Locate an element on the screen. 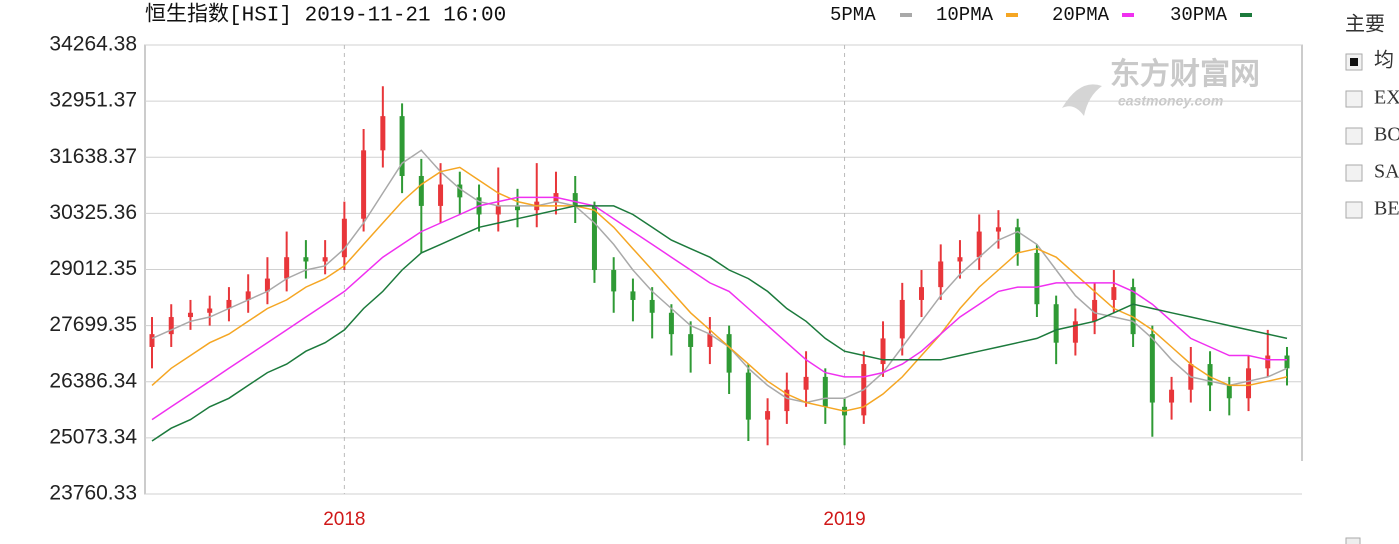 Image resolution: width=1399 pixels, height=544 pixels. y-tick-label: 26386.34 is located at coordinates (93, 380).